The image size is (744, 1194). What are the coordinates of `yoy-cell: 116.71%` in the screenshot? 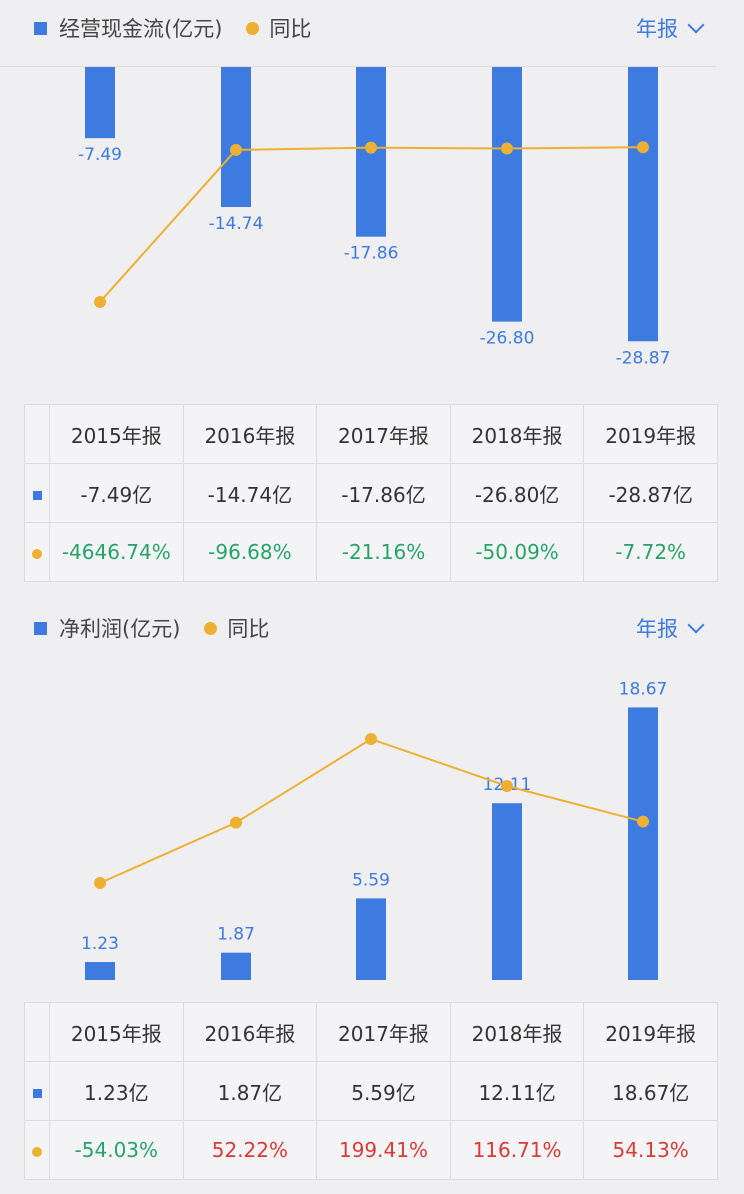 It's located at (517, 1150).